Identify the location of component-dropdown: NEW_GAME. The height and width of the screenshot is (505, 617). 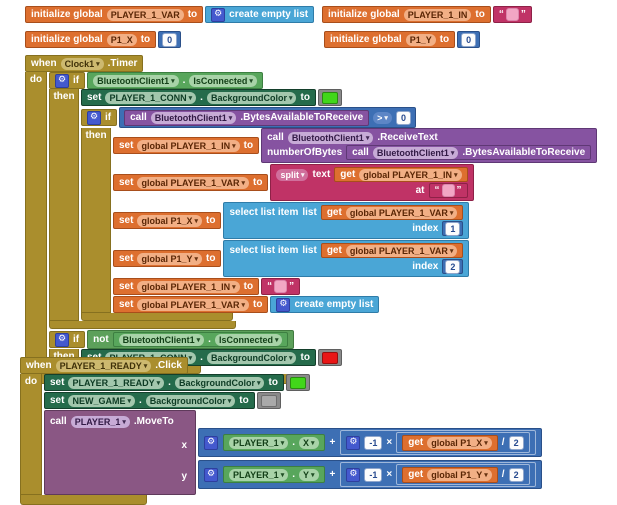
(101, 400).